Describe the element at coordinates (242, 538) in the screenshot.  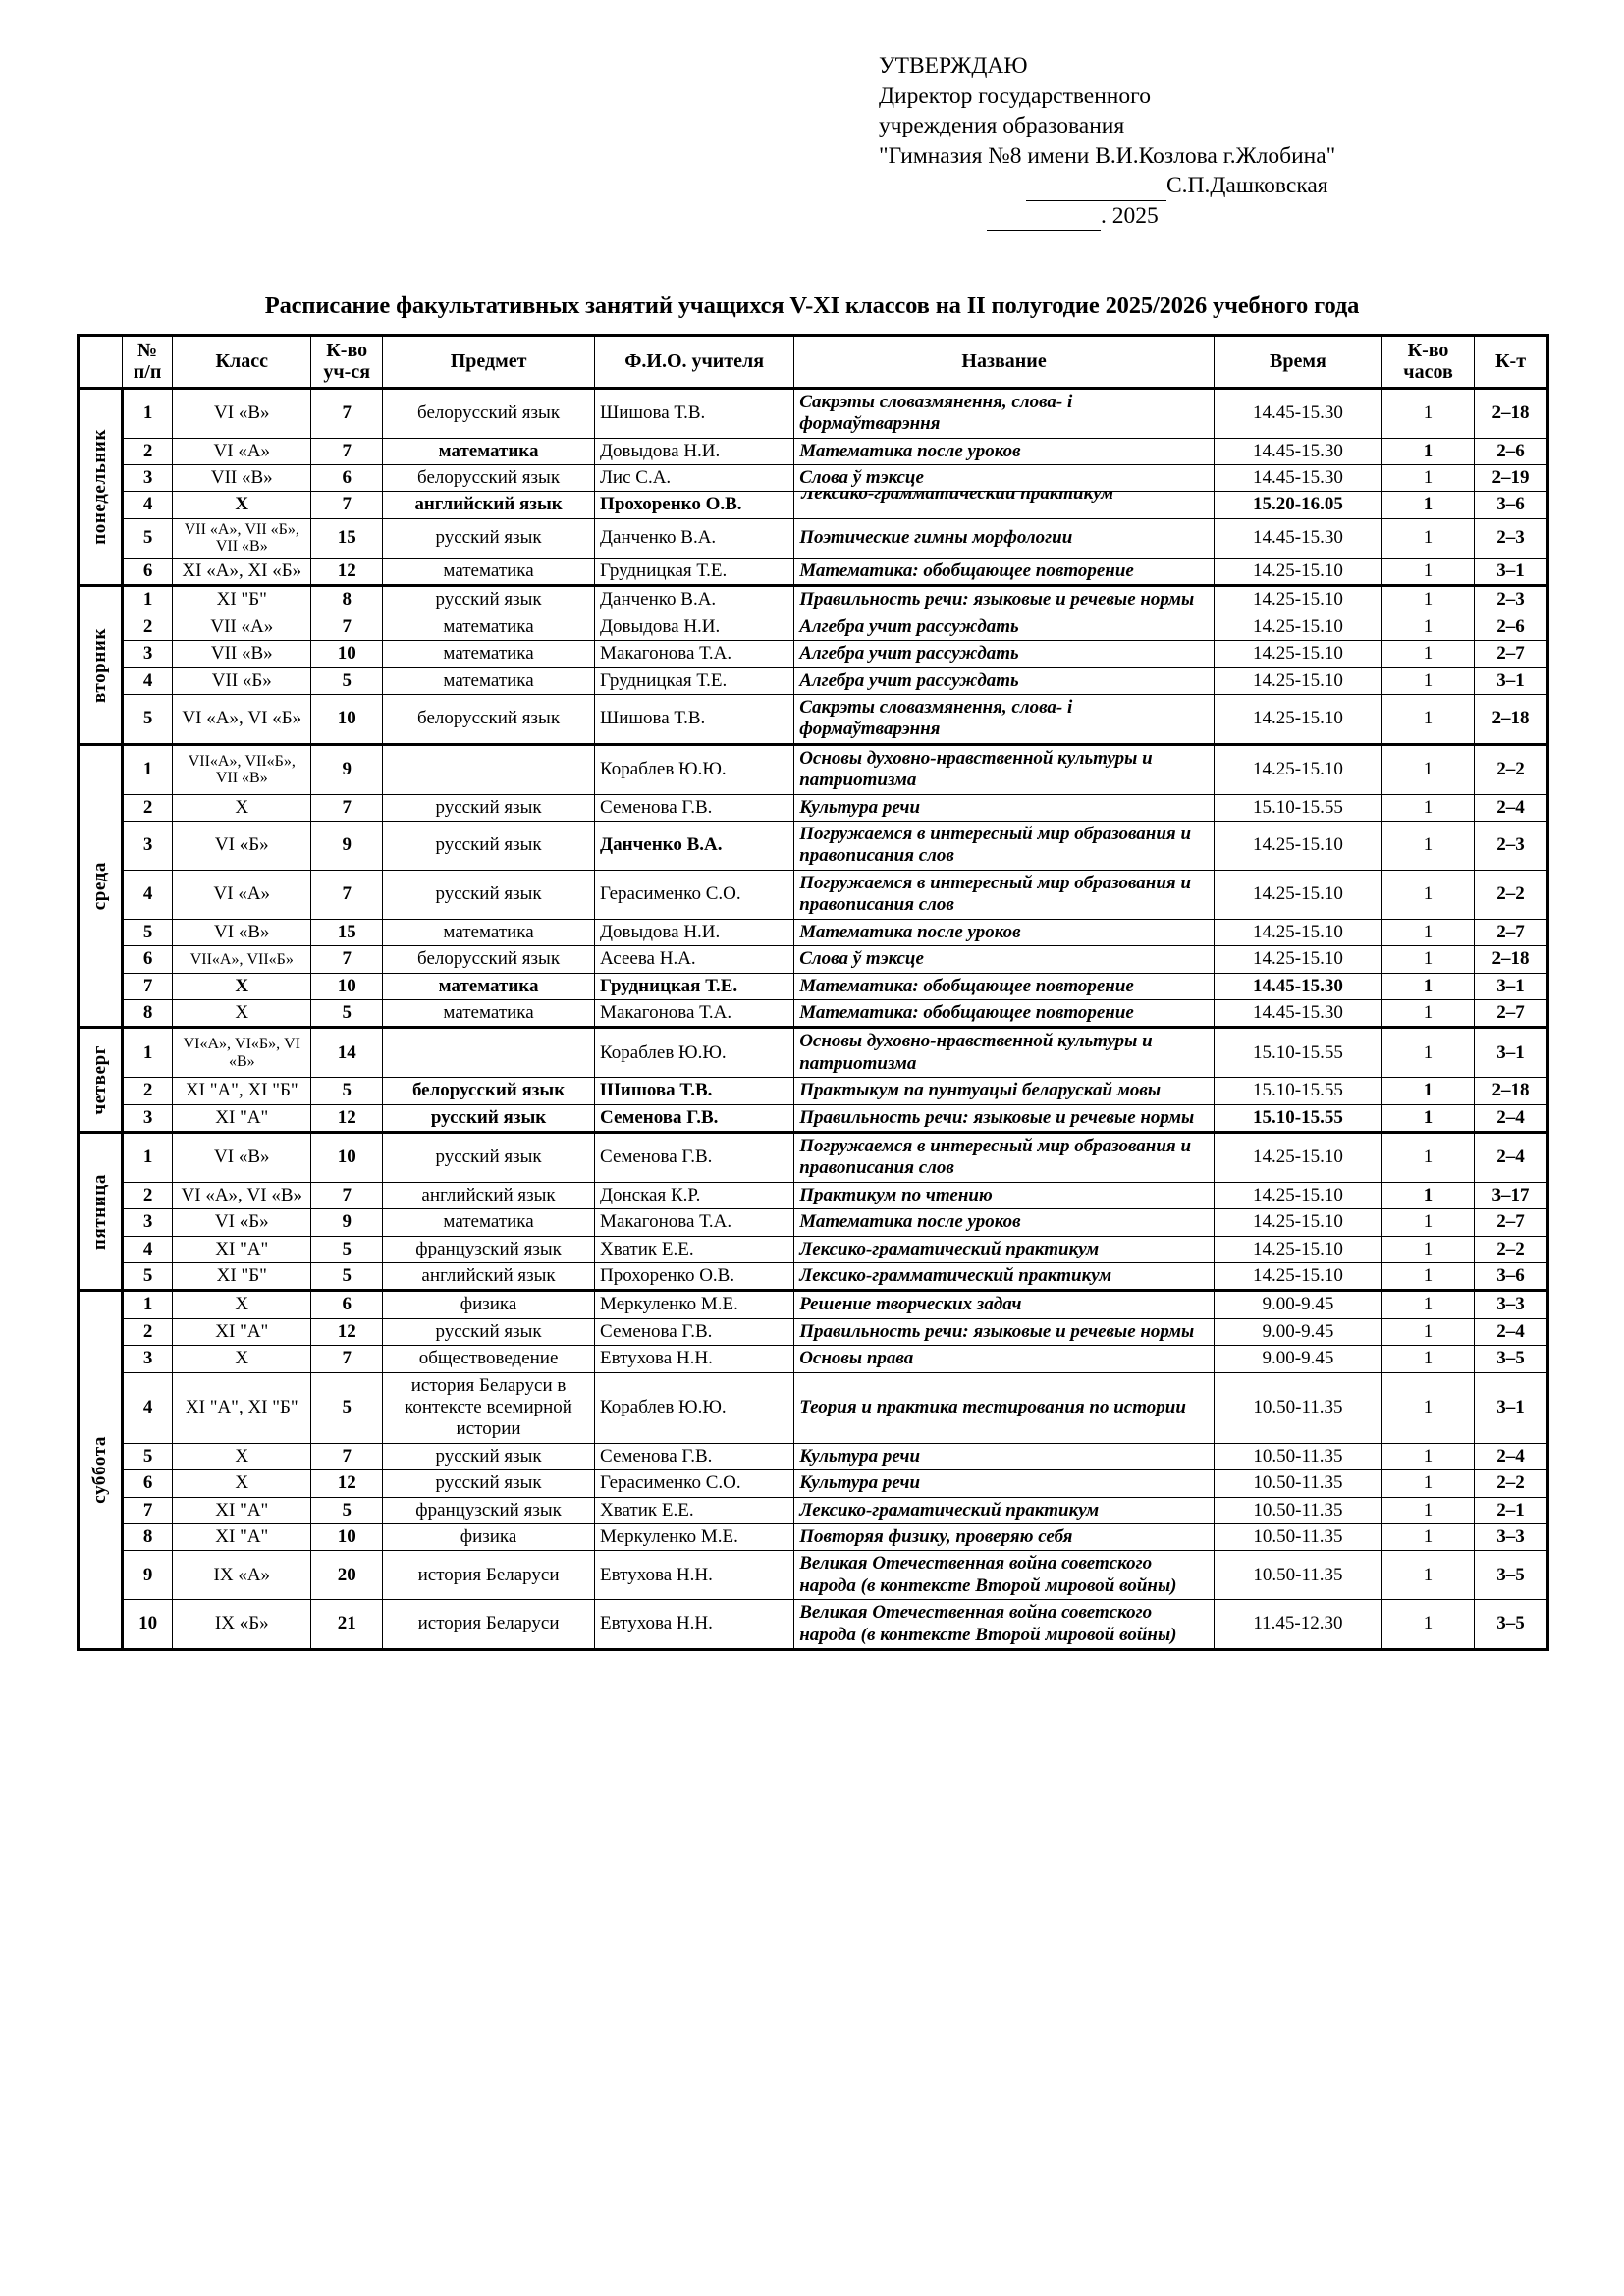
I see `class-cell: VII «А», VII «Б», VII «В»` at that location.